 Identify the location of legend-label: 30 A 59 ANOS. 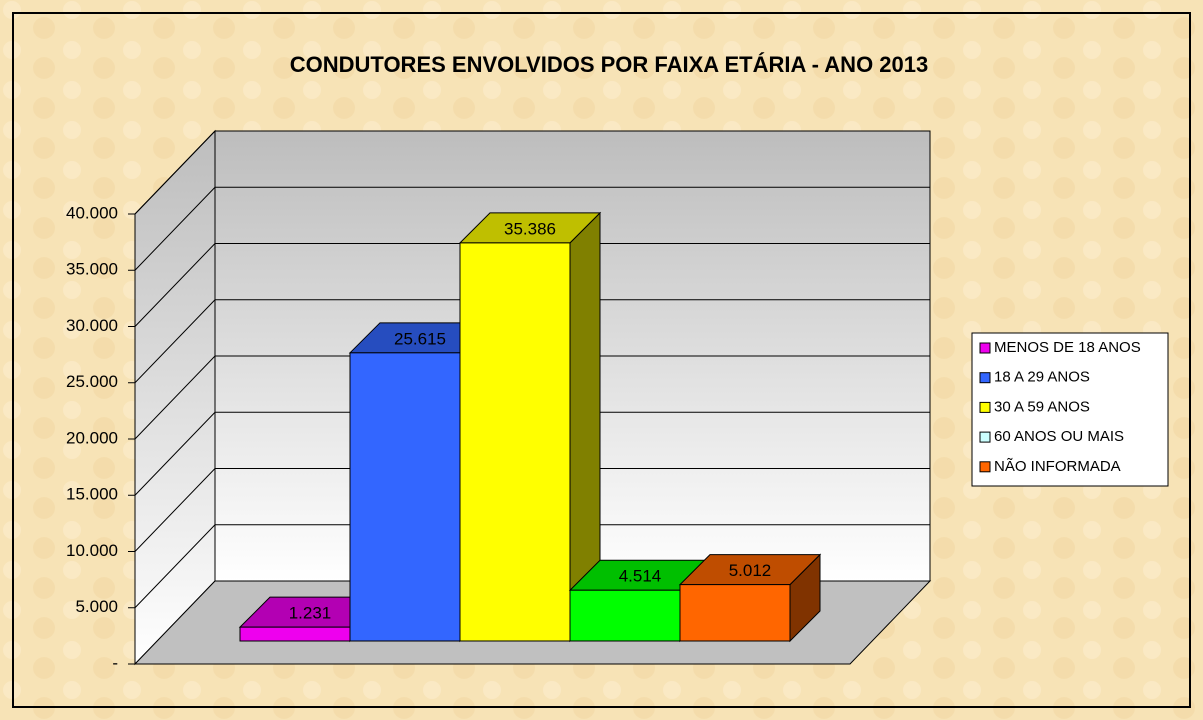
(1042, 406).